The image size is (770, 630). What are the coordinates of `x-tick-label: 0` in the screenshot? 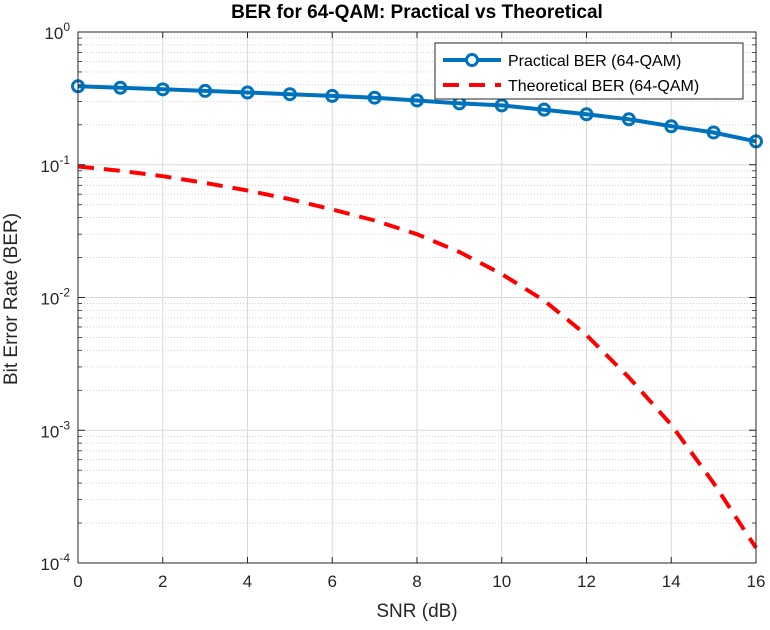 It's located at (77, 581).